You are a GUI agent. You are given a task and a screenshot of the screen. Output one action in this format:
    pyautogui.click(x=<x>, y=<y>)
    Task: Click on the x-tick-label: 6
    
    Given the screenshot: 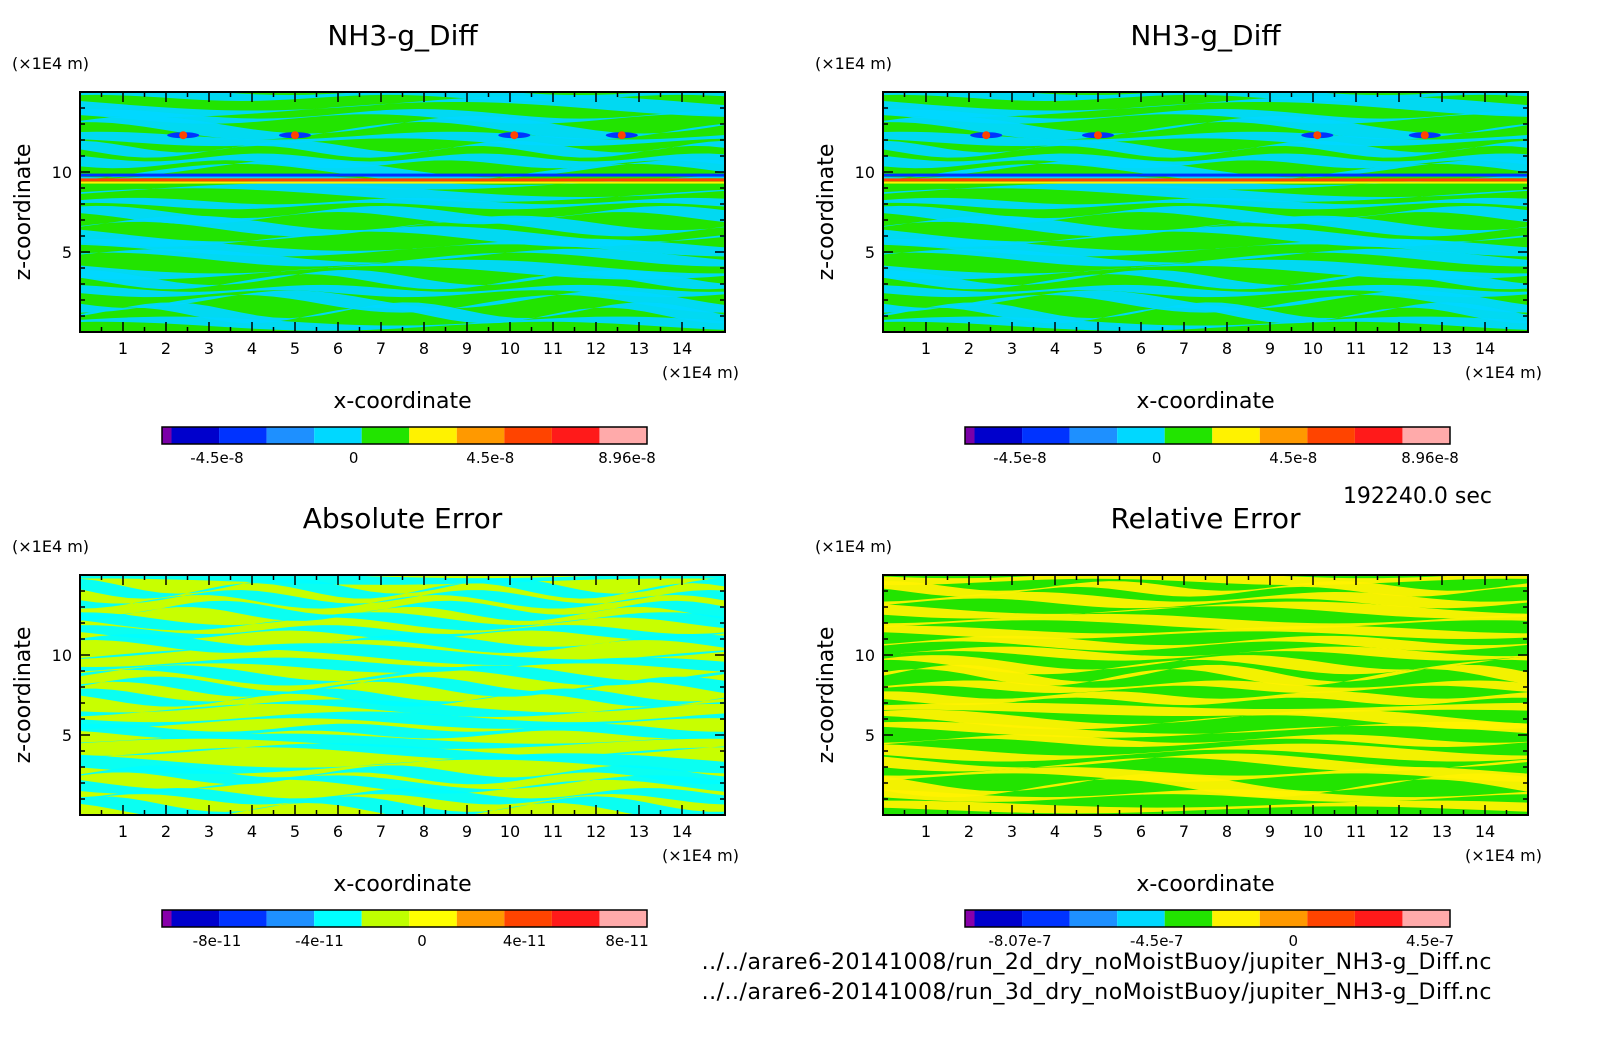 What is the action you would take?
    pyautogui.click(x=1141, y=831)
    